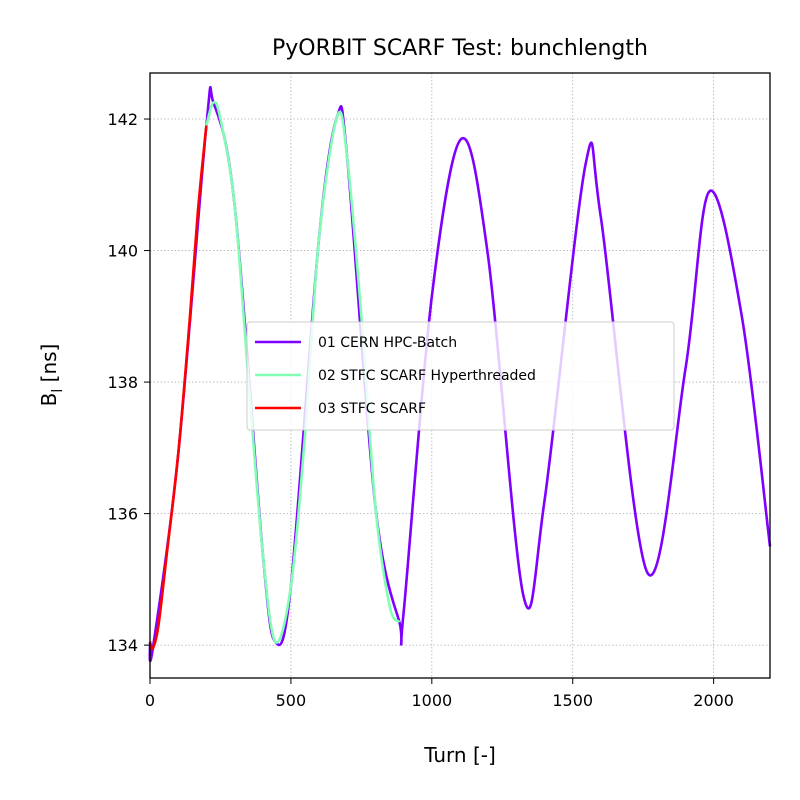  Describe the element at coordinates (372, 409) in the screenshot. I see `legend-label: 03 STFC SCARF` at that location.